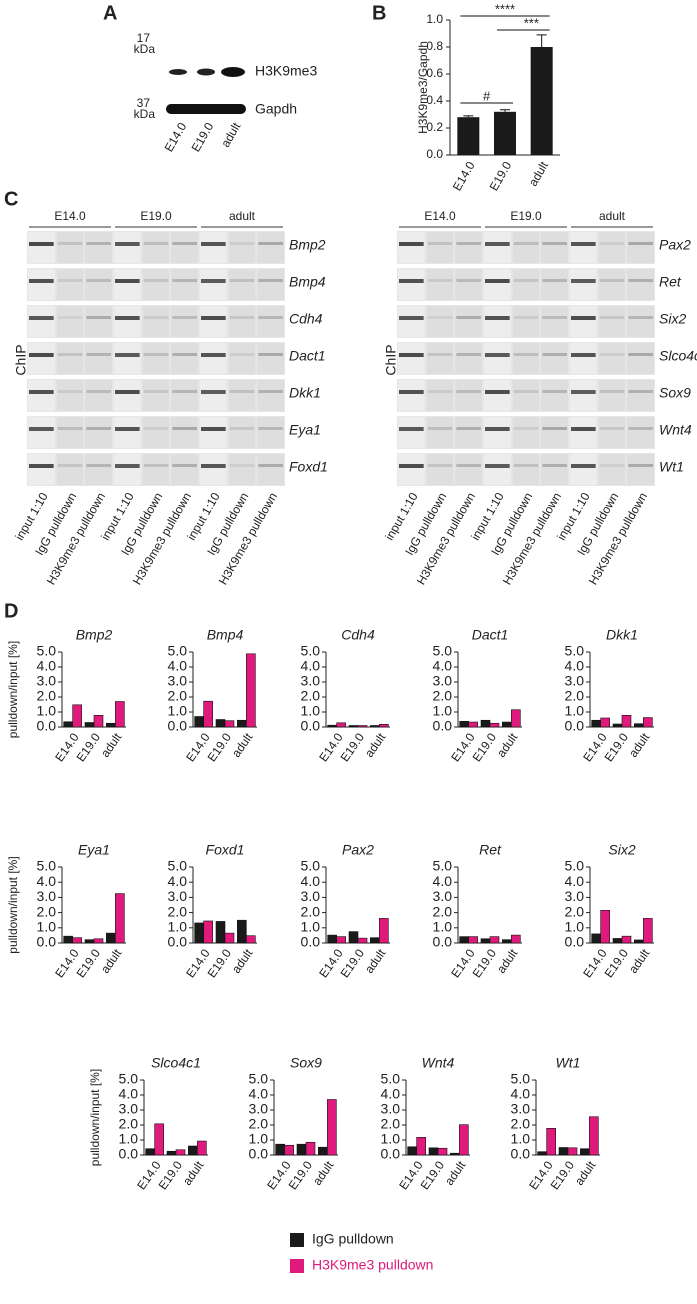 Image resolution: width=697 pixels, height=1304 pixels. I want to click on gene-label: Pax2, so click(675, 245).